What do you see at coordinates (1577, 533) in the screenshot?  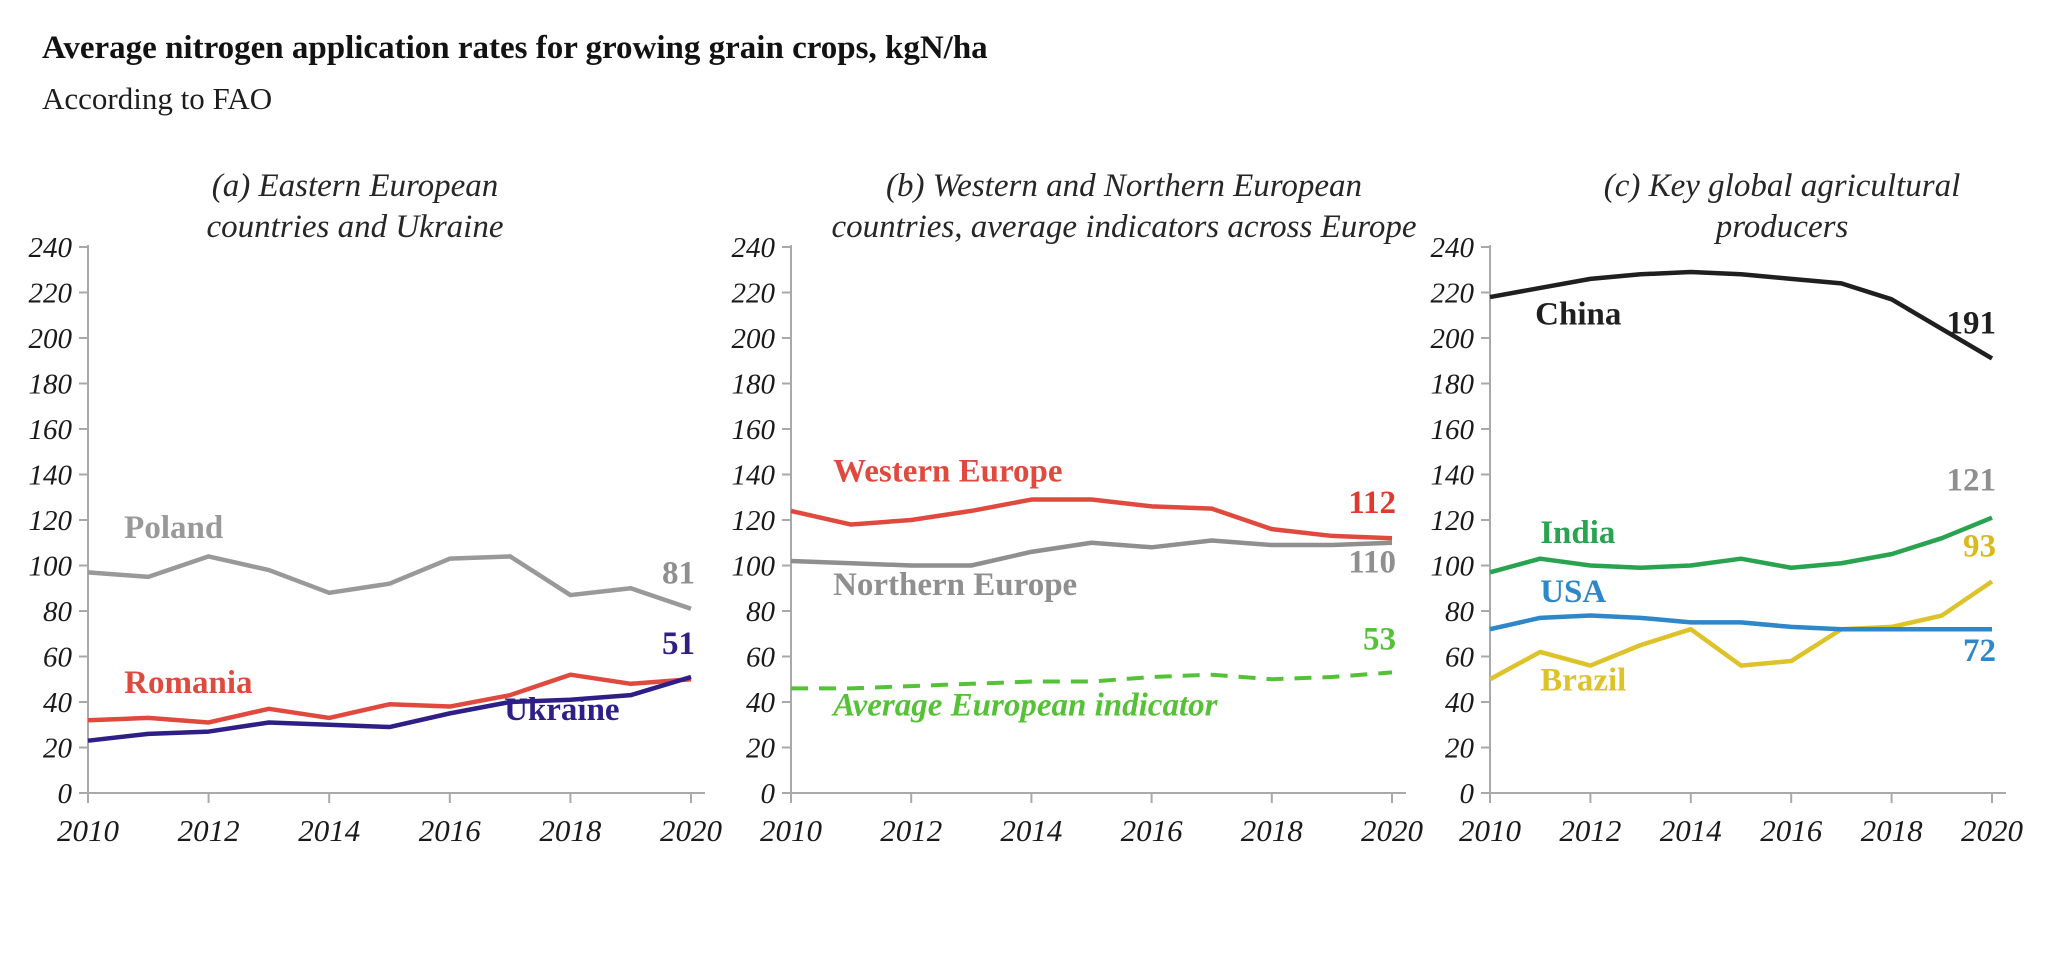 I see `label-india: India` at bounding box center [1577, 533].